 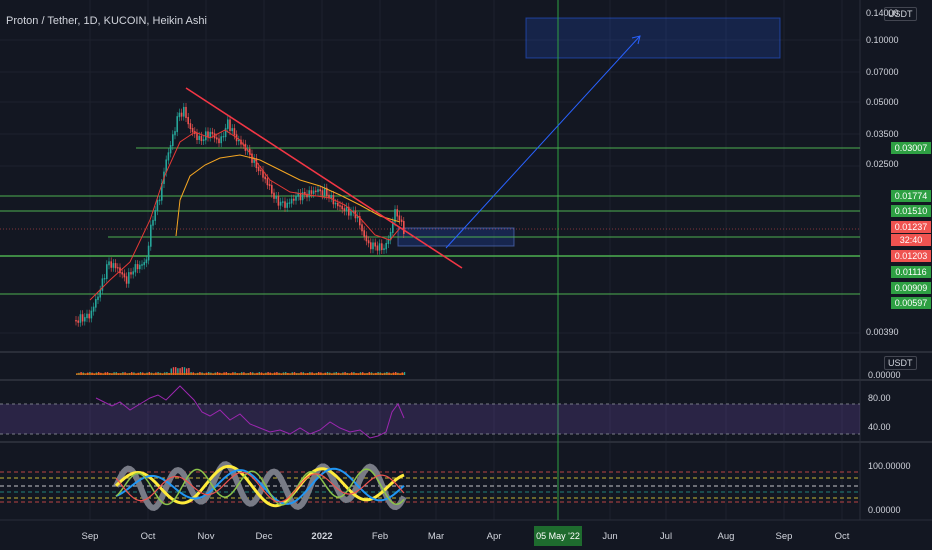 I want to click on price-axis-label: 0.03500, so click(x=882, y=134).